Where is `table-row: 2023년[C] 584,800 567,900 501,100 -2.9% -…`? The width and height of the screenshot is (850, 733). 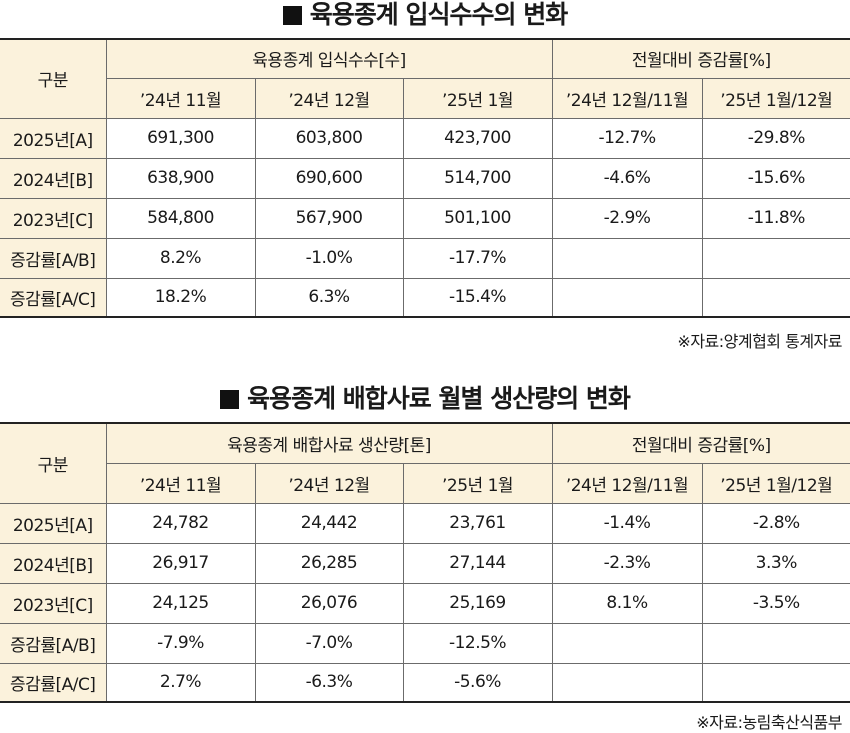
table-row: 2023년[C] 584,800 567,900 501,100 -2.9% -… is located at coordinates (425, 218).